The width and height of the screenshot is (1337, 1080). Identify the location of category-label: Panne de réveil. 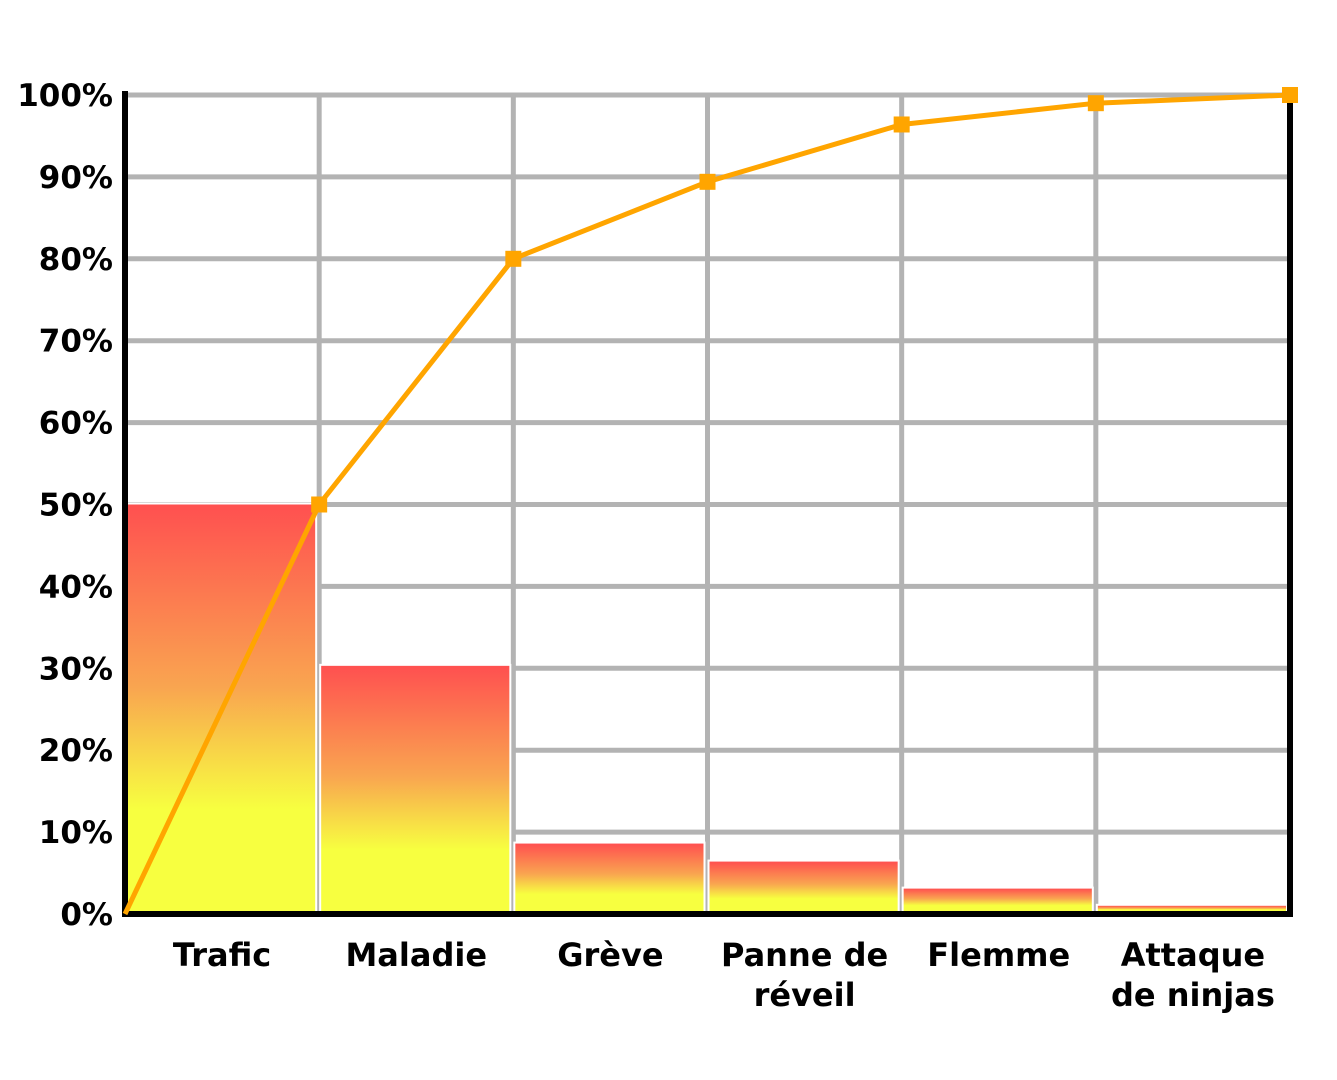
(804, 975).